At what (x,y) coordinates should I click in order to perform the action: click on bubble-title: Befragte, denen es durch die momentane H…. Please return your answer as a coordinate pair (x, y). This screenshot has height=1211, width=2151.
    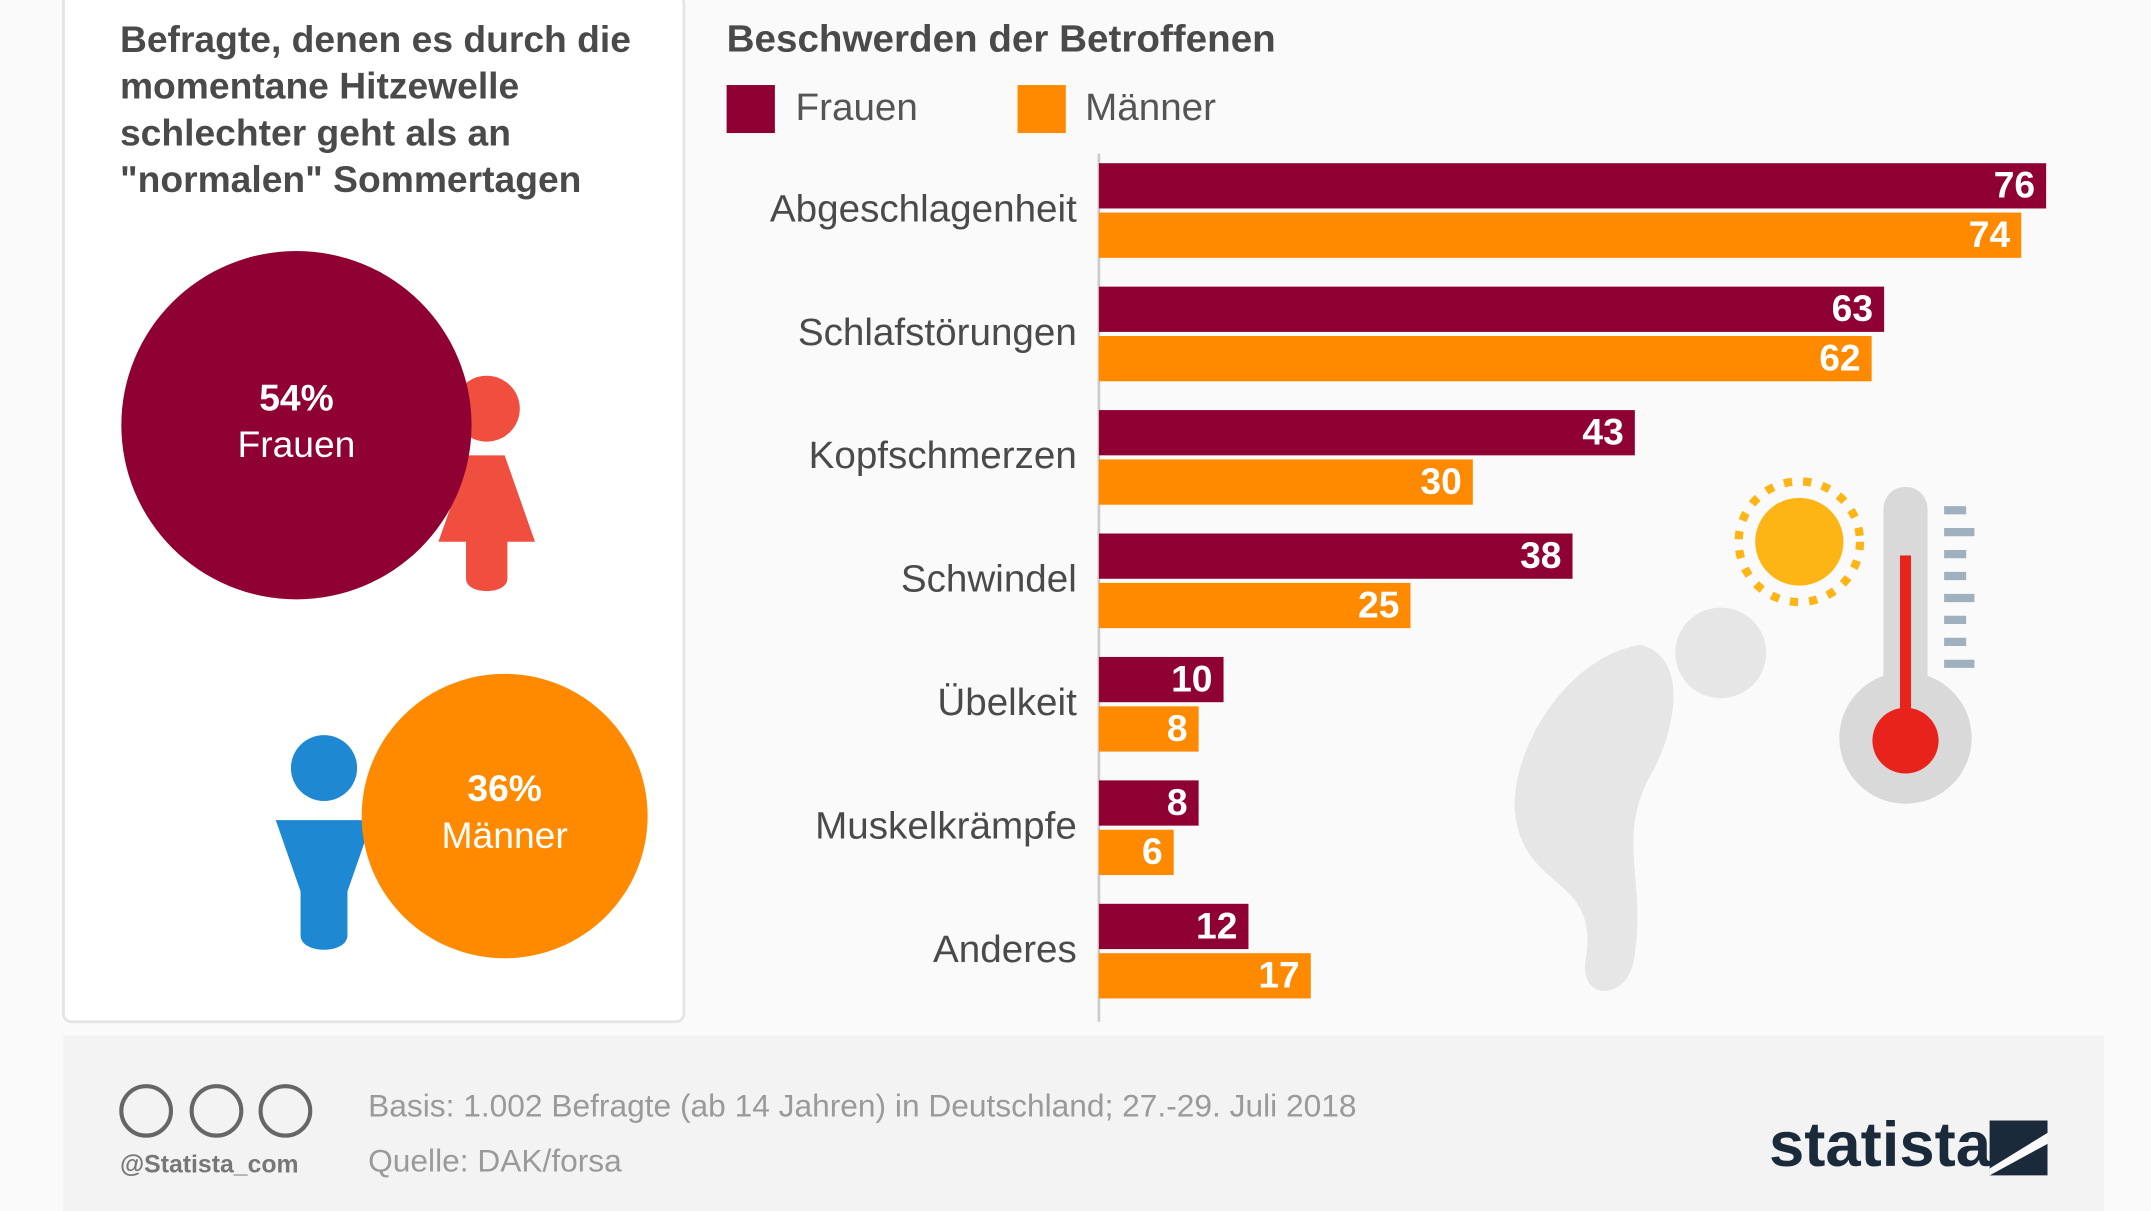
    Looking at the image, I should click on (375, 110).